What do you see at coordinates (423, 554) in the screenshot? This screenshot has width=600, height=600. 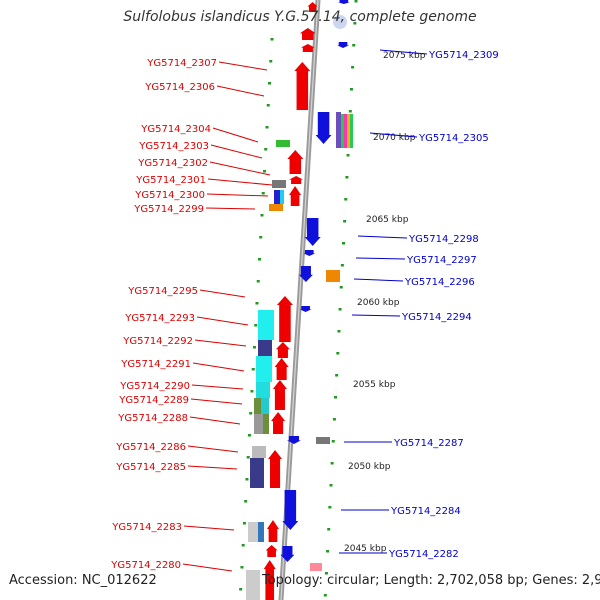 I see `right-gene-label: YG5714_2282` at bounding box center [423, 554].